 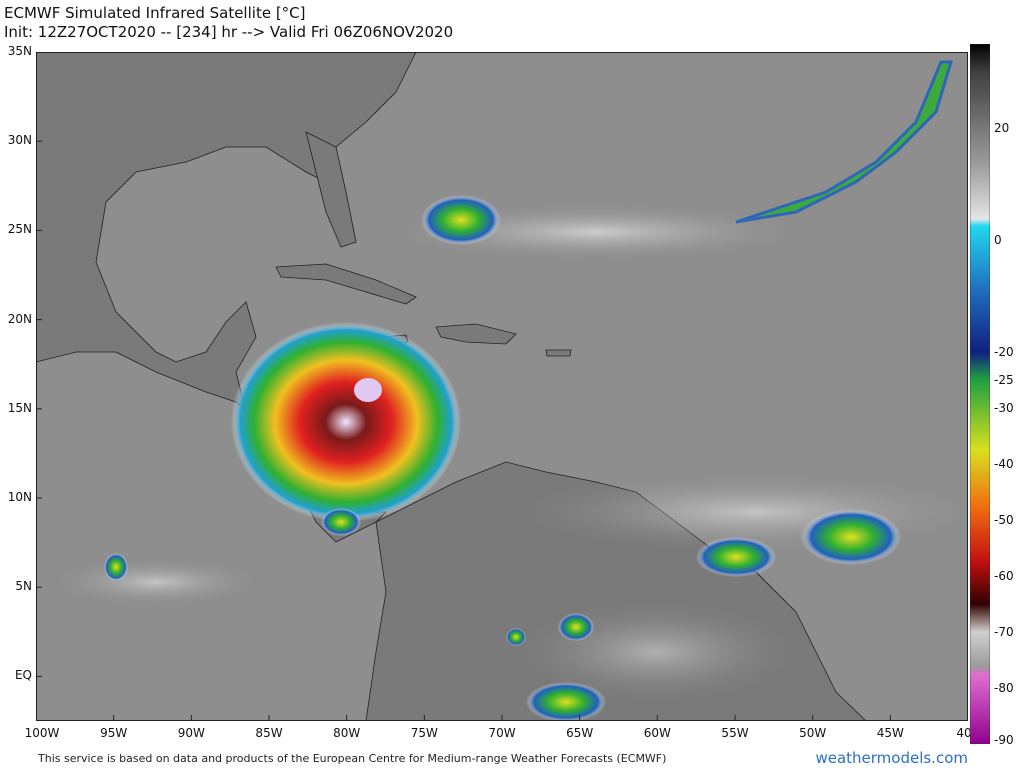 I want to click on lon-tick-label: 70W, so click(x=502, y=733).